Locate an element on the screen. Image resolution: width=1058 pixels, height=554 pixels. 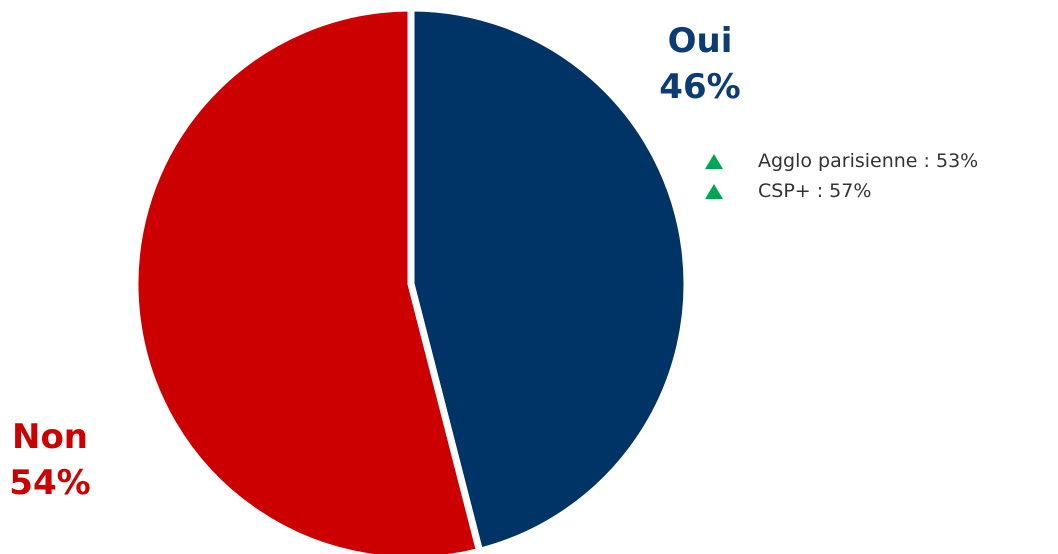
note-text: Agglo parisienne : 53% is located at coordinates (868, 161).